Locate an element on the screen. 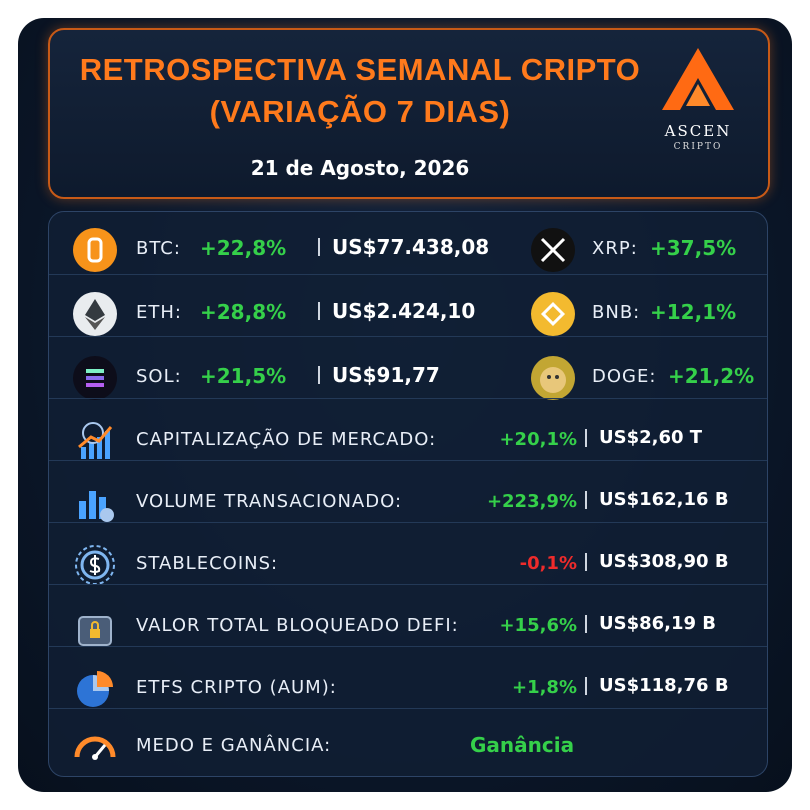 This screenshot has width=810, height=810. coin-label: DOGE: is located at coordinates (624, 376).